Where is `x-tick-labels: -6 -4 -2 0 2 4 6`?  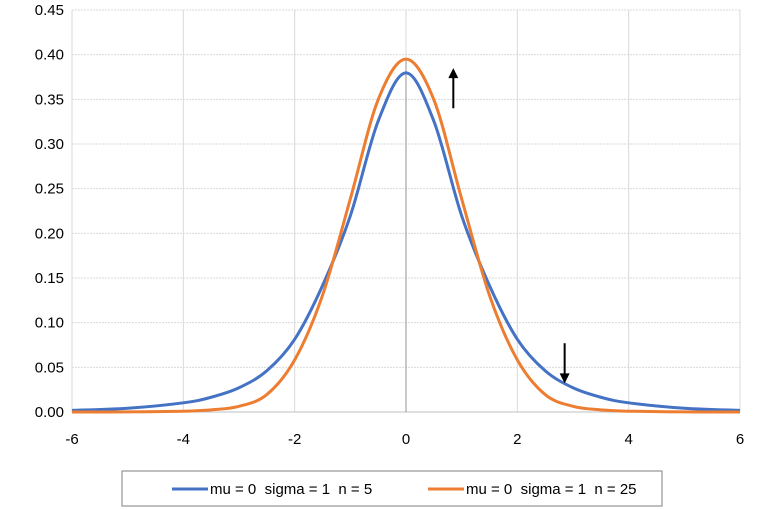
x-tick-labels: -6 -4 -2 0 2 4 6 is located at coordinates (404, 439).